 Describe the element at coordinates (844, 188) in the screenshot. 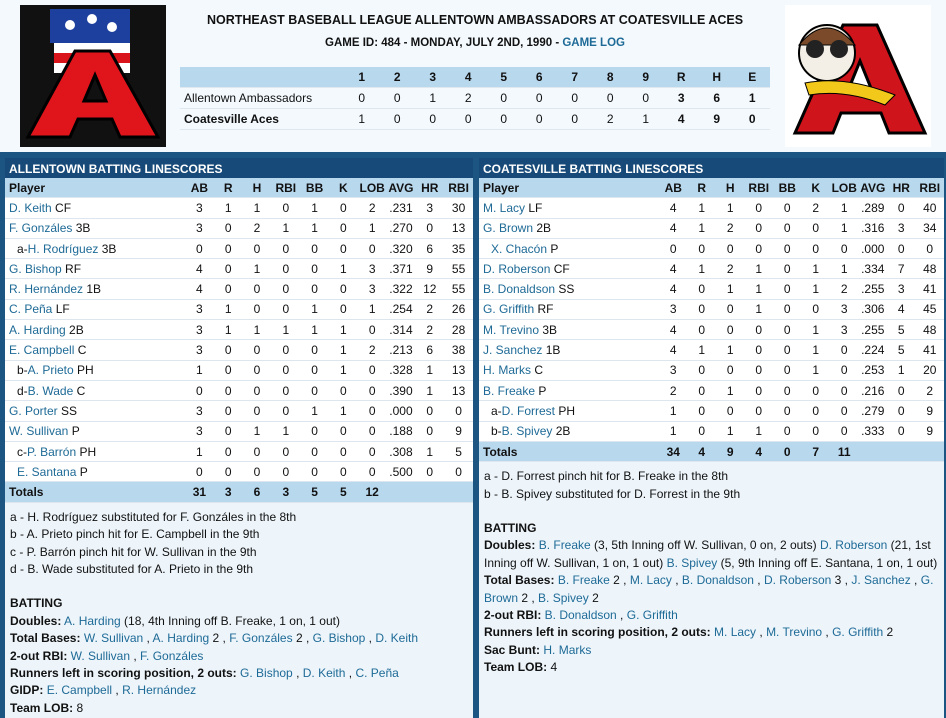

I see `column-header: LOB` at that location.